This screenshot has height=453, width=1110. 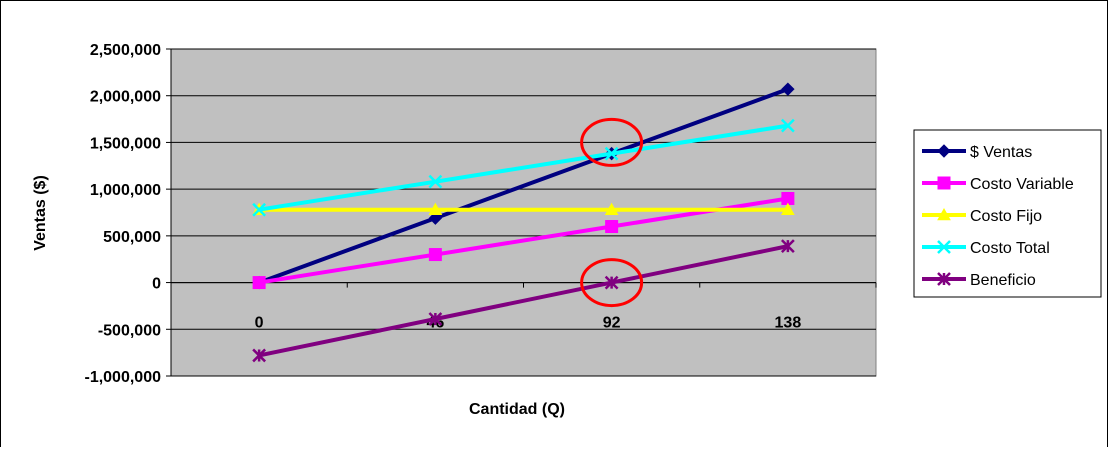 I want to click on x-tick-label: 92, so click(x=612, y=323).